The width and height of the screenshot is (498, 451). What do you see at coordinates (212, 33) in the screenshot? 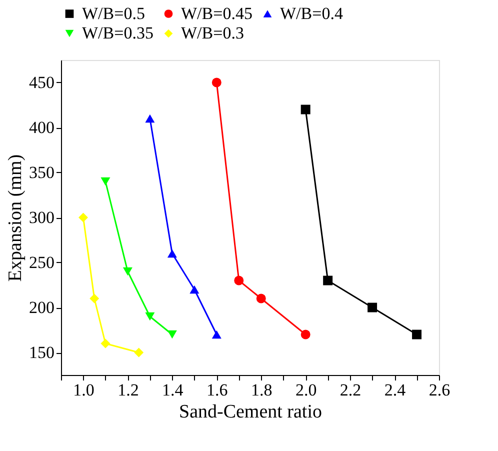
I see `legend-label: W/B=0.3` at bounding box center [212, 33].